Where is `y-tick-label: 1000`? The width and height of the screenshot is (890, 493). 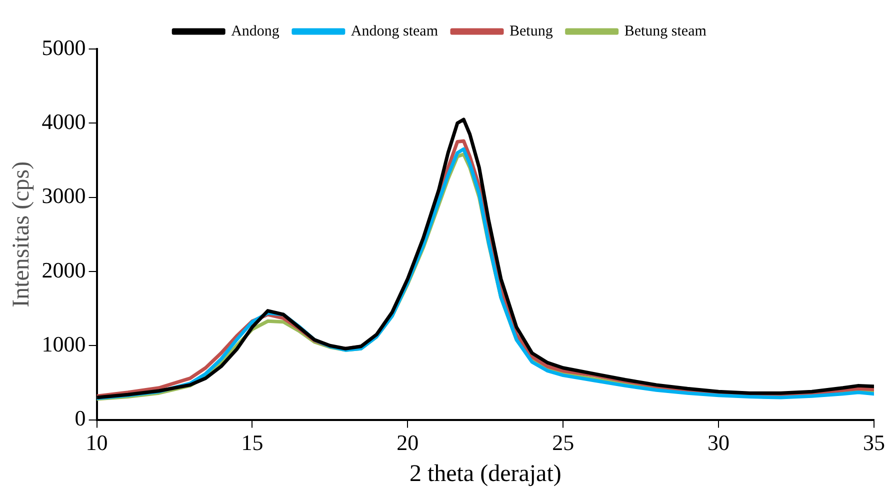 y-tick-label: 1000 is located at coordinates (64, 343).